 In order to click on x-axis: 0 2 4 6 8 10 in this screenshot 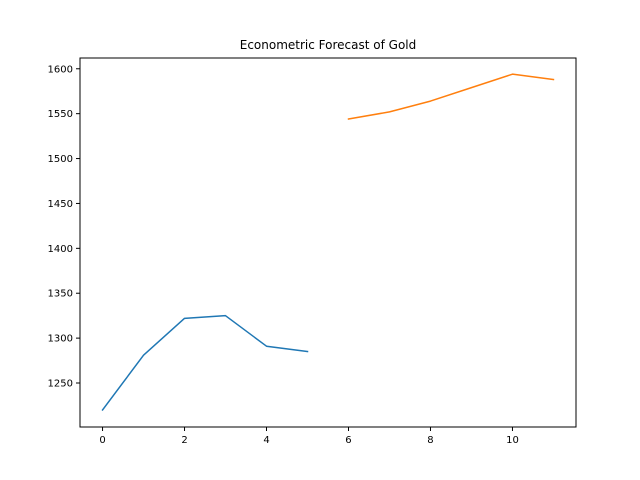, I will do `click(309, 436)`.